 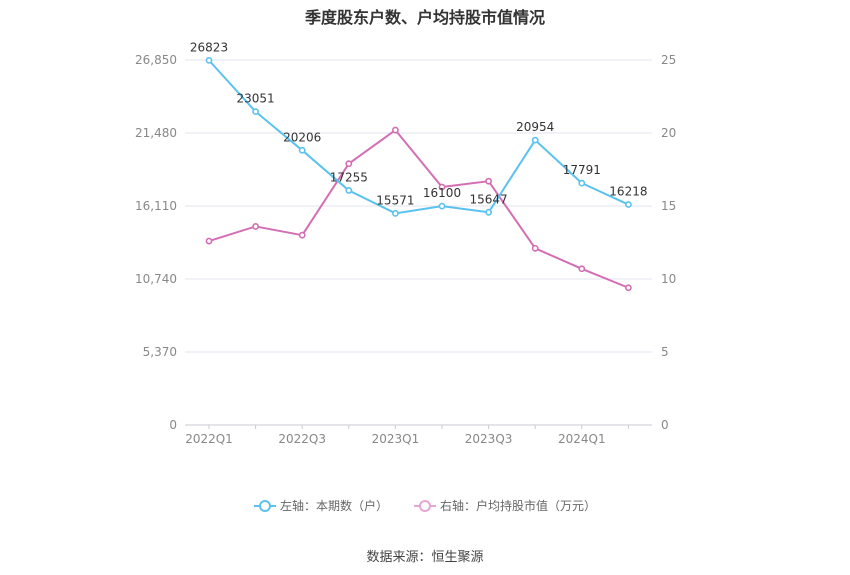 What do you see at coordinates (582, 439) in the screenshot?
I see `x-tick-label: 2024Q1` at bounding box center [582, 439].